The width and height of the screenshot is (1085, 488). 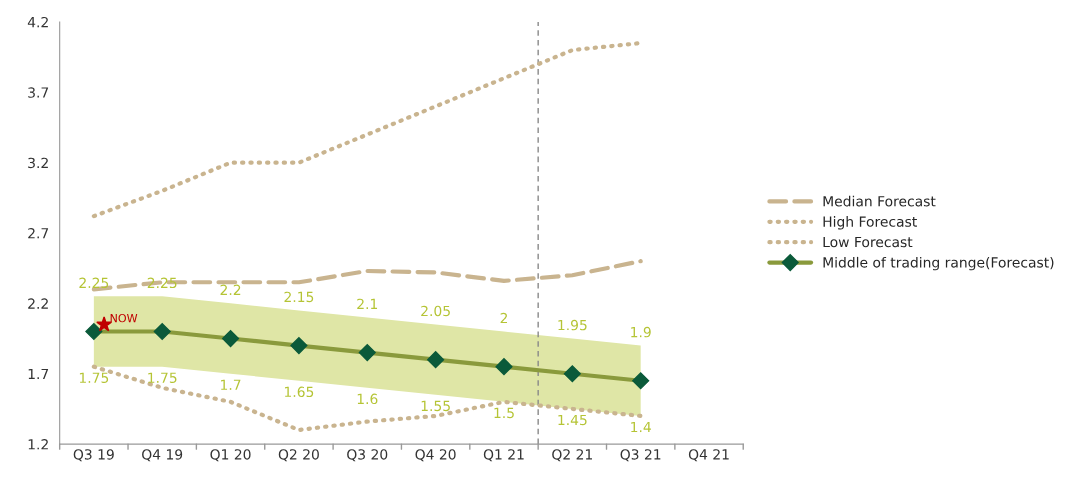 What do you see at coordinates (572, 420) in the screenshot?
I see `annotation: 1.45` at bounding box center [572, 420].